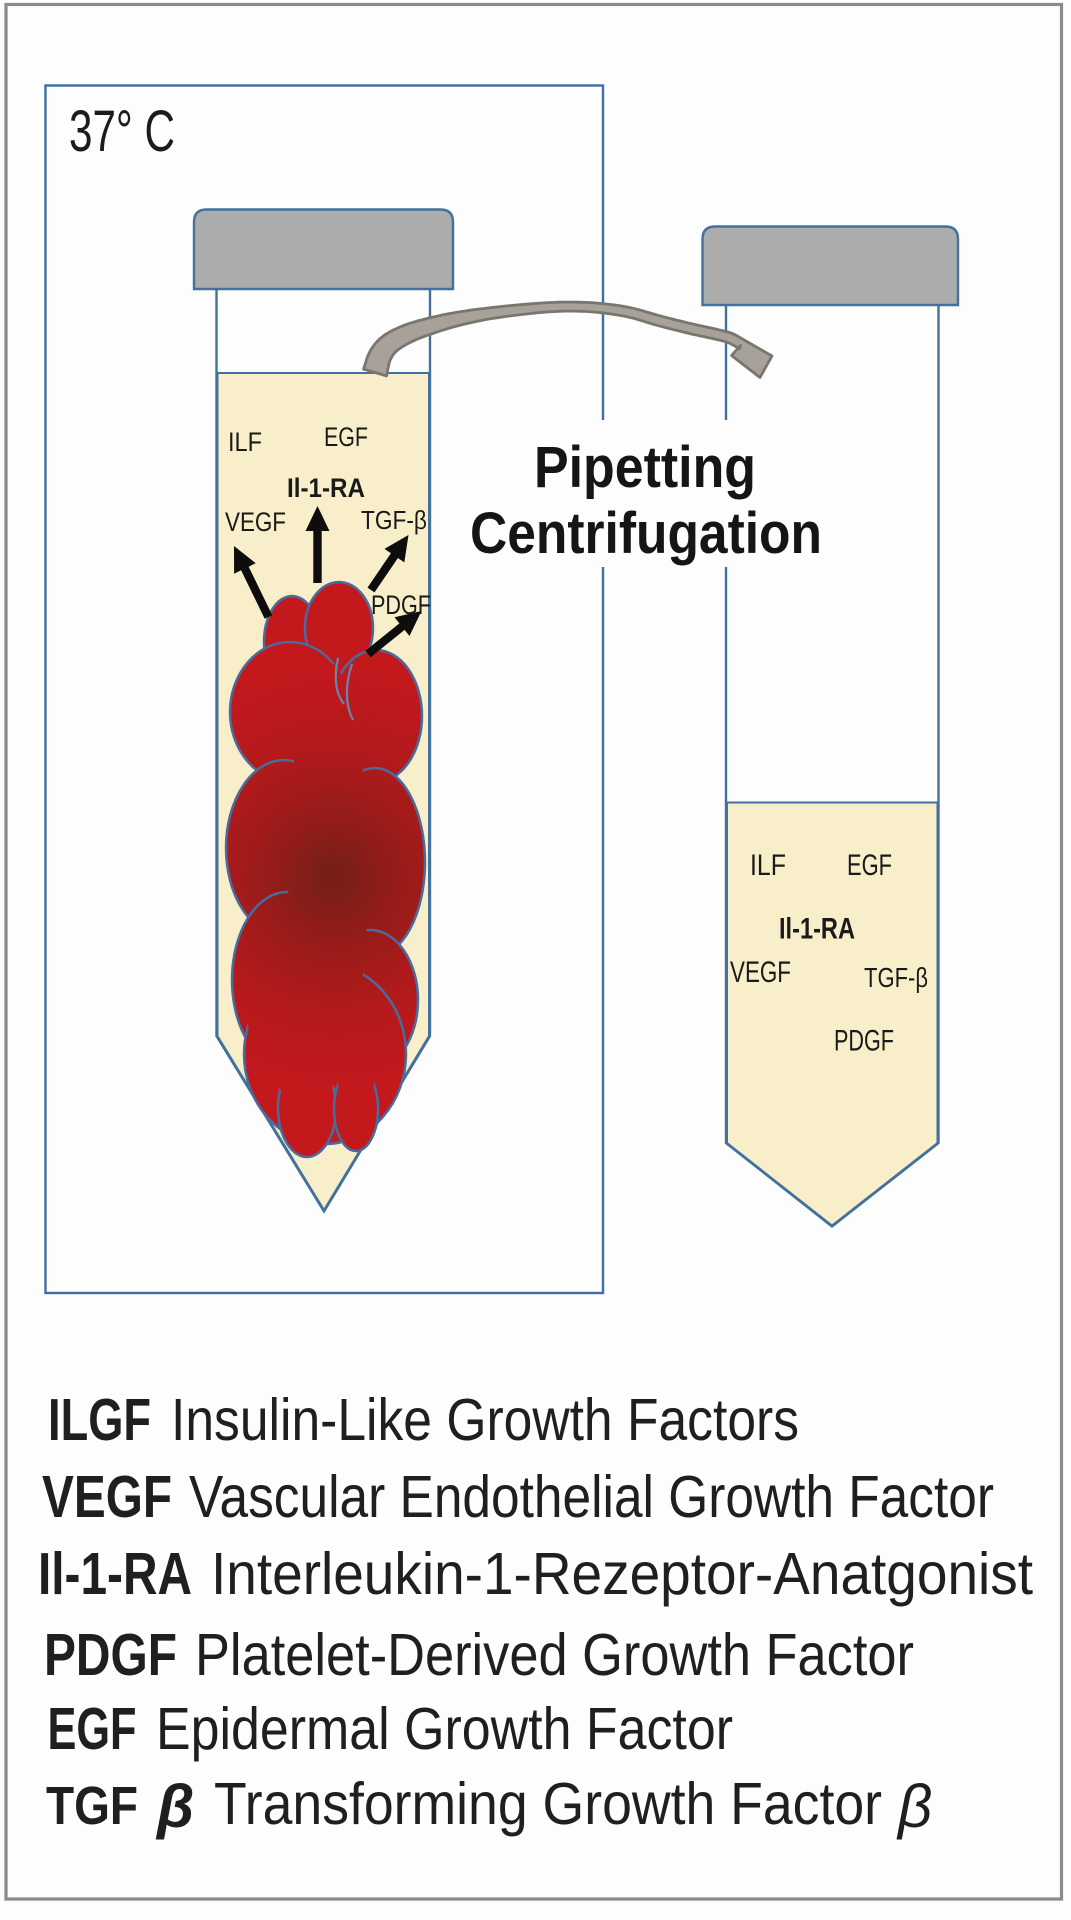  I want to click on svg-text: Centrifugation, so click(646, 533).